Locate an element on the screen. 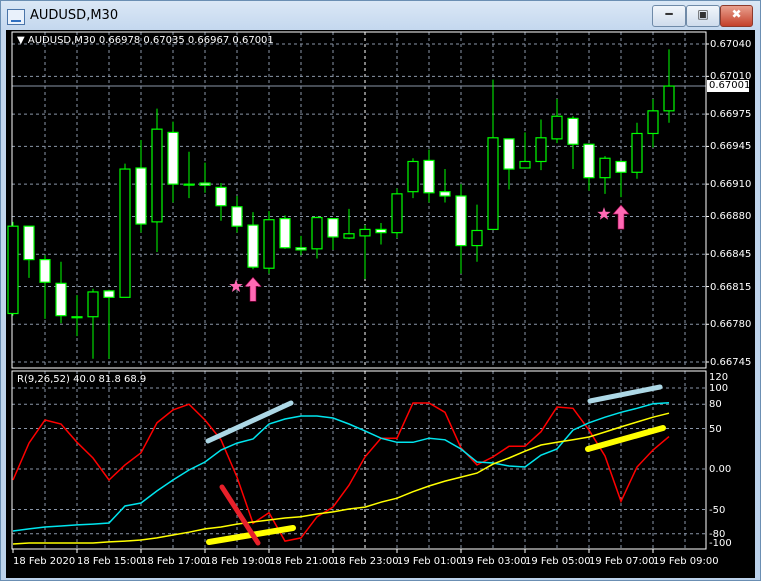 The width and height of the screenshot is (761, 581). price-axis-label: 0.66745 is located at coordinates (731, 362).